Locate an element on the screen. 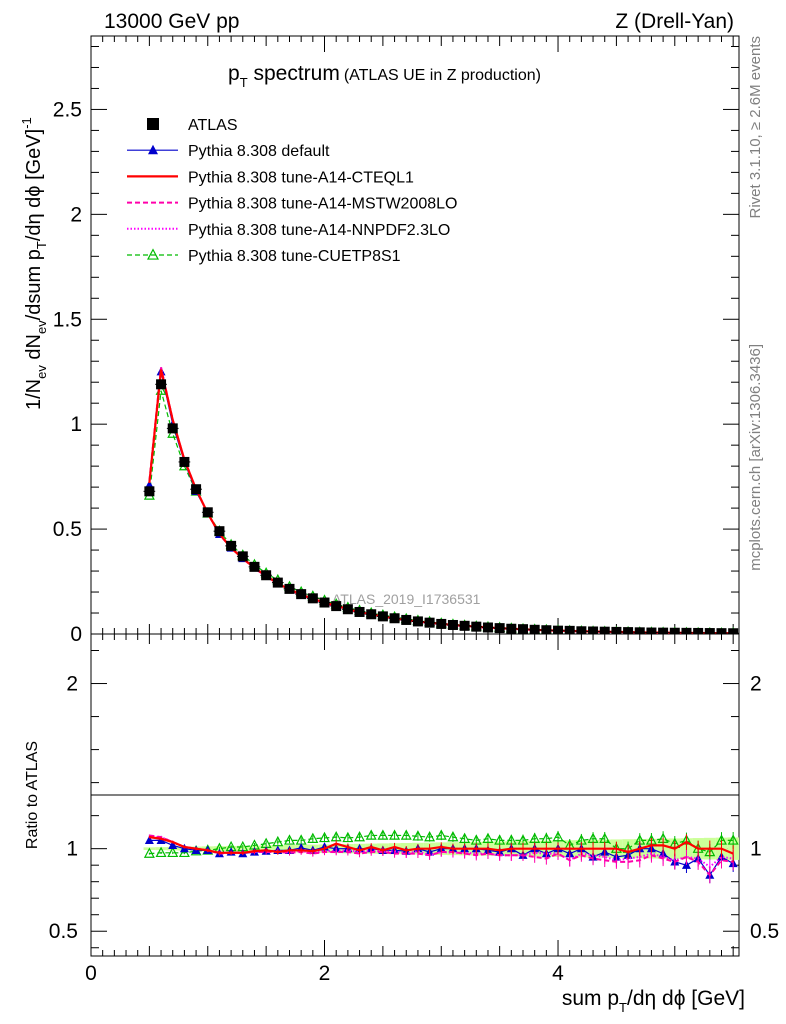  ratio-y-axis-label: Ratio to ATLAS is located at coordinates (32, 795).